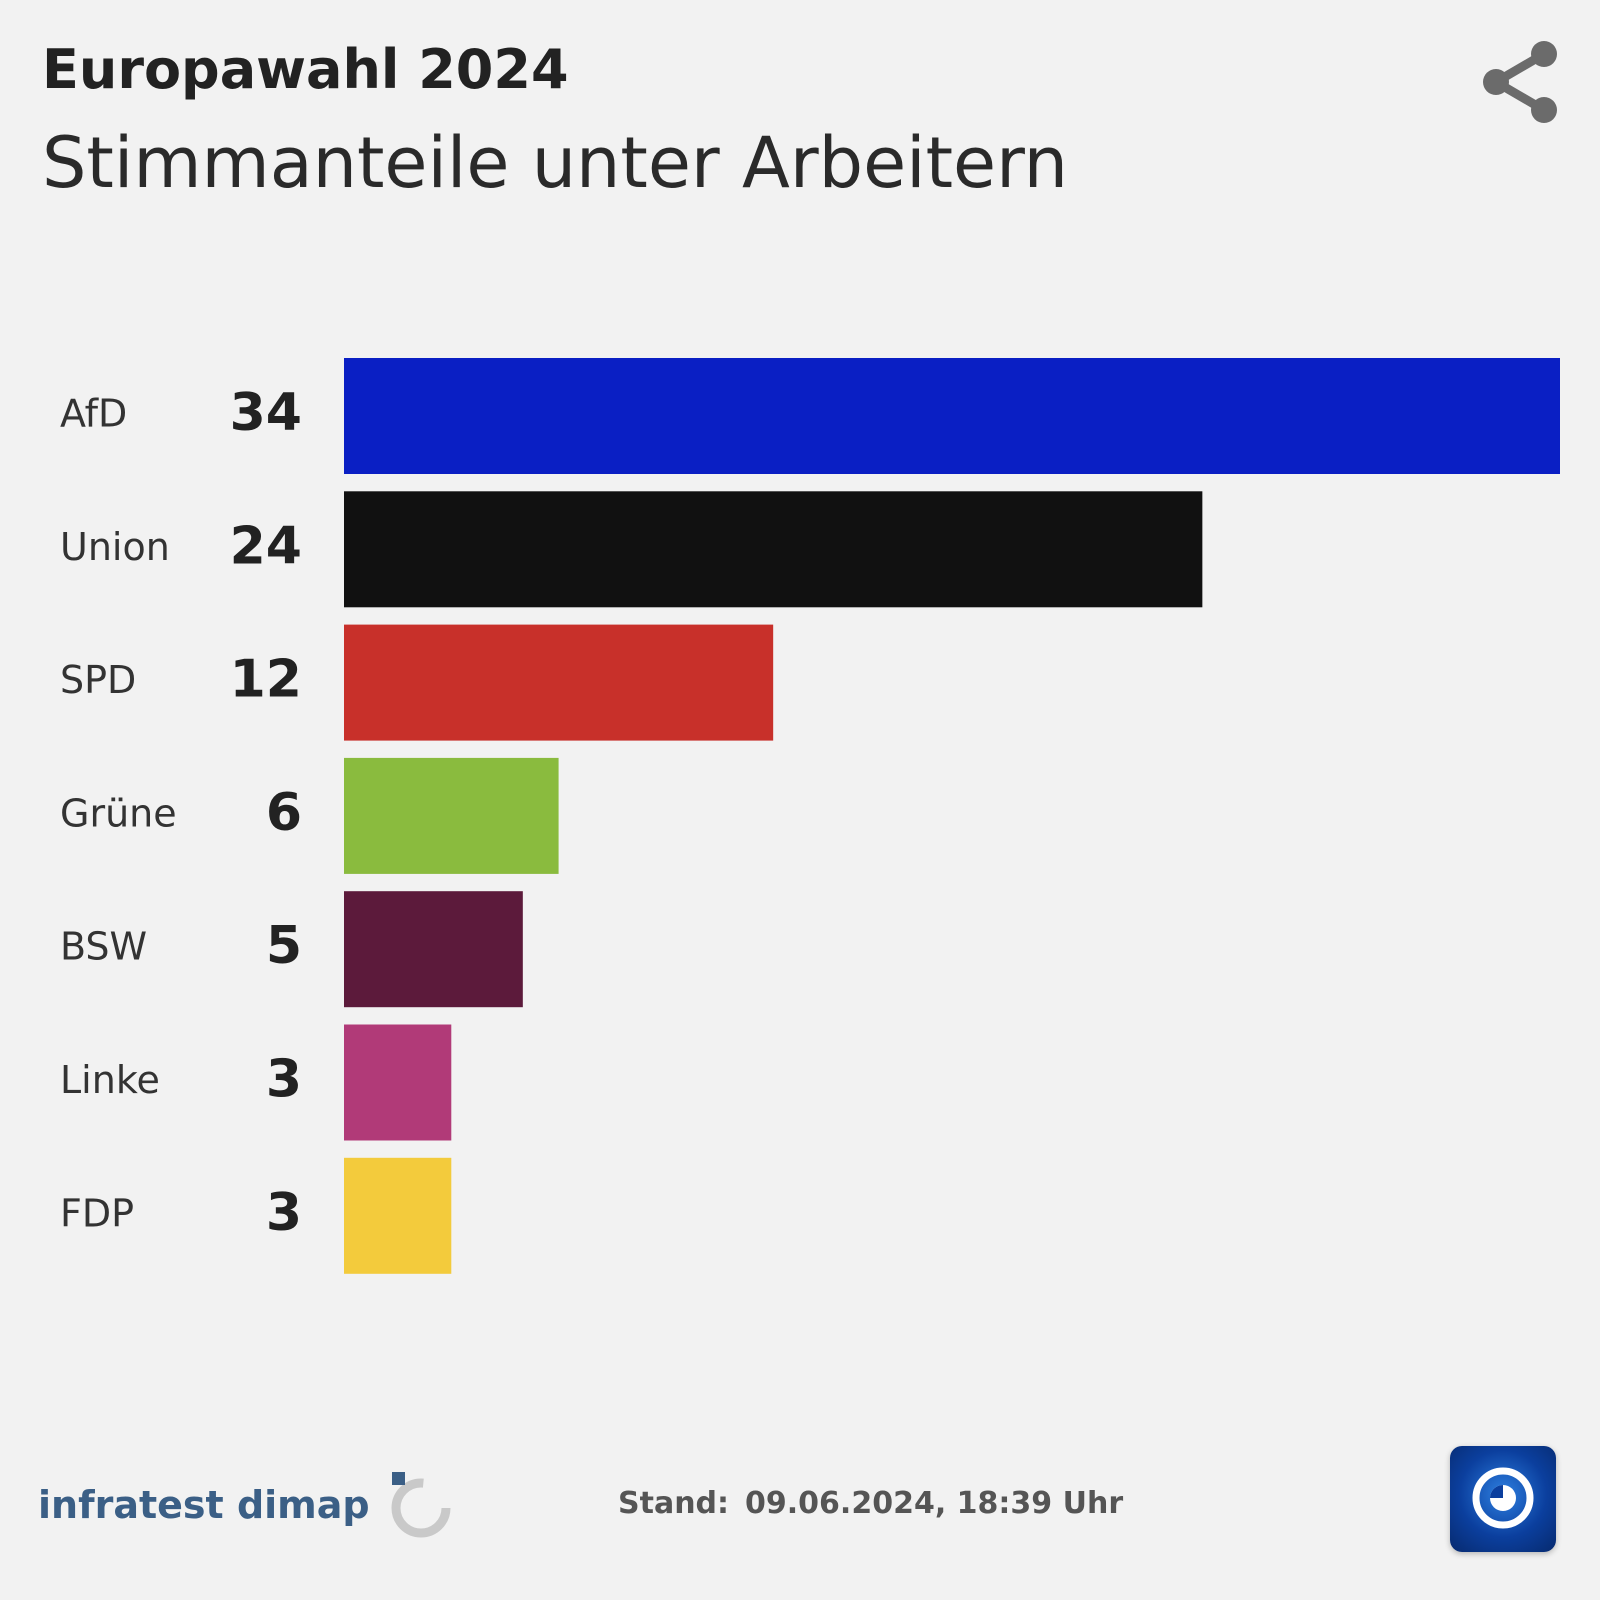 The image size is (1600, 1600). Describe the element at coordinates (115, 547) in the screenshot. I see `category-label: Union` at that location.